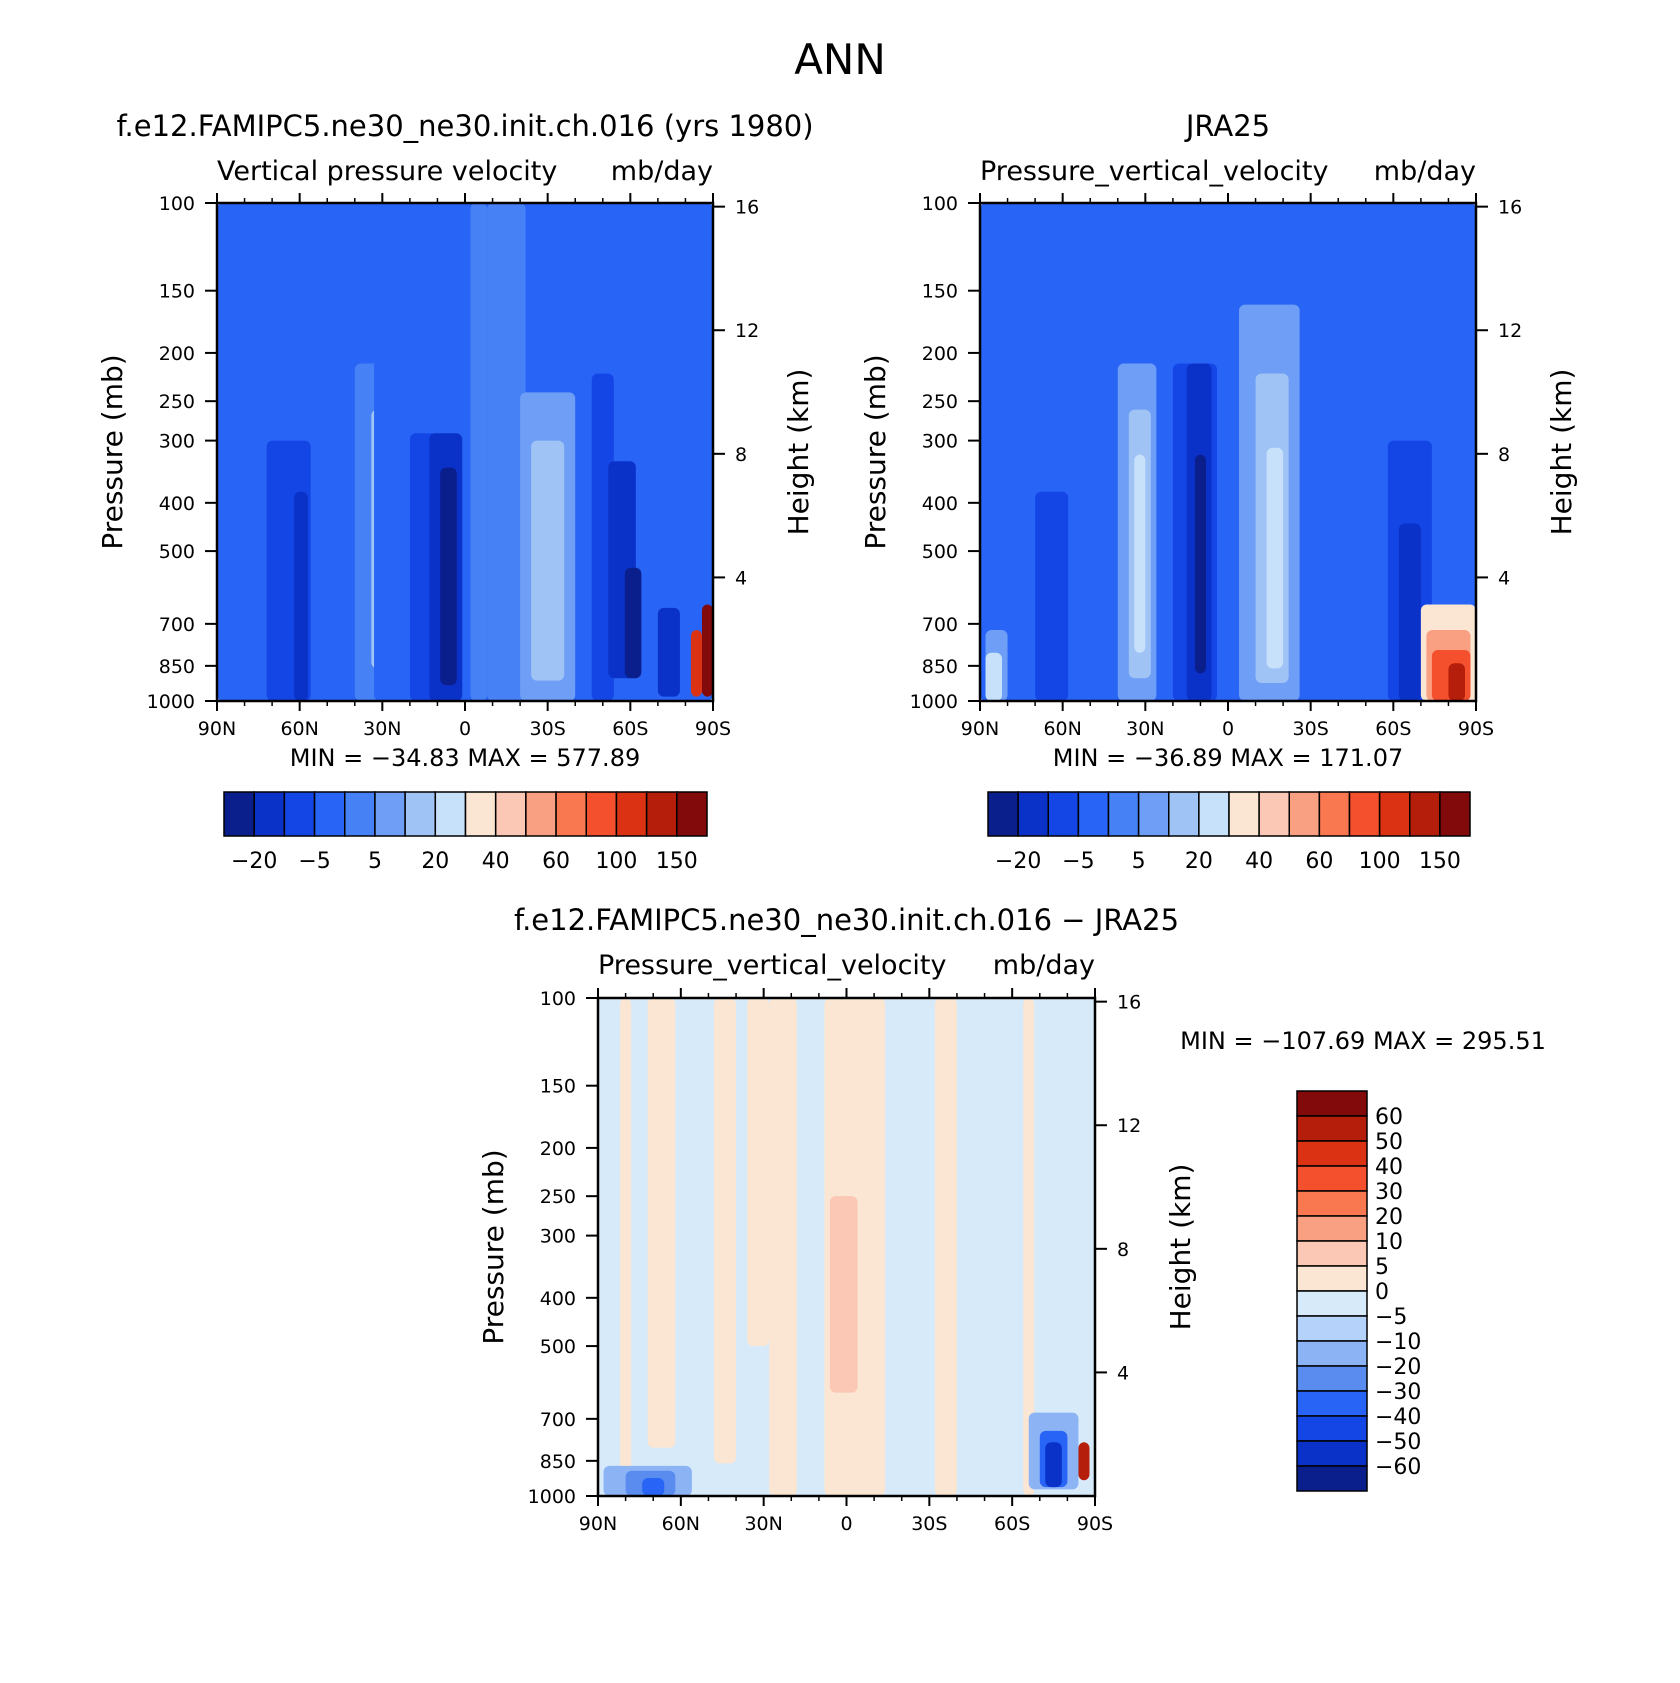 Image resolution: width=1680 pixels, height=1683 pixels. What do you see at coordinates (387, 171) in the screenshot?
I see `left-subtitle: Vertical pressure velocity` at bounding box center [387, 171].